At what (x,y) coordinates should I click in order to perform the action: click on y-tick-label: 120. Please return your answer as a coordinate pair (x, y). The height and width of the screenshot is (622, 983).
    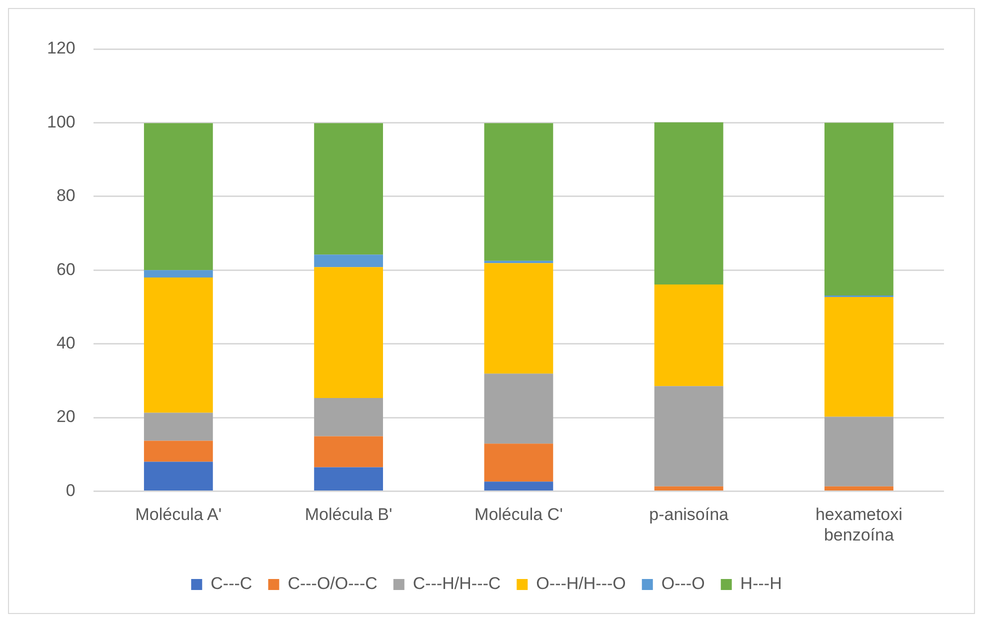
    Looking at the image, I should click on (61, 48).